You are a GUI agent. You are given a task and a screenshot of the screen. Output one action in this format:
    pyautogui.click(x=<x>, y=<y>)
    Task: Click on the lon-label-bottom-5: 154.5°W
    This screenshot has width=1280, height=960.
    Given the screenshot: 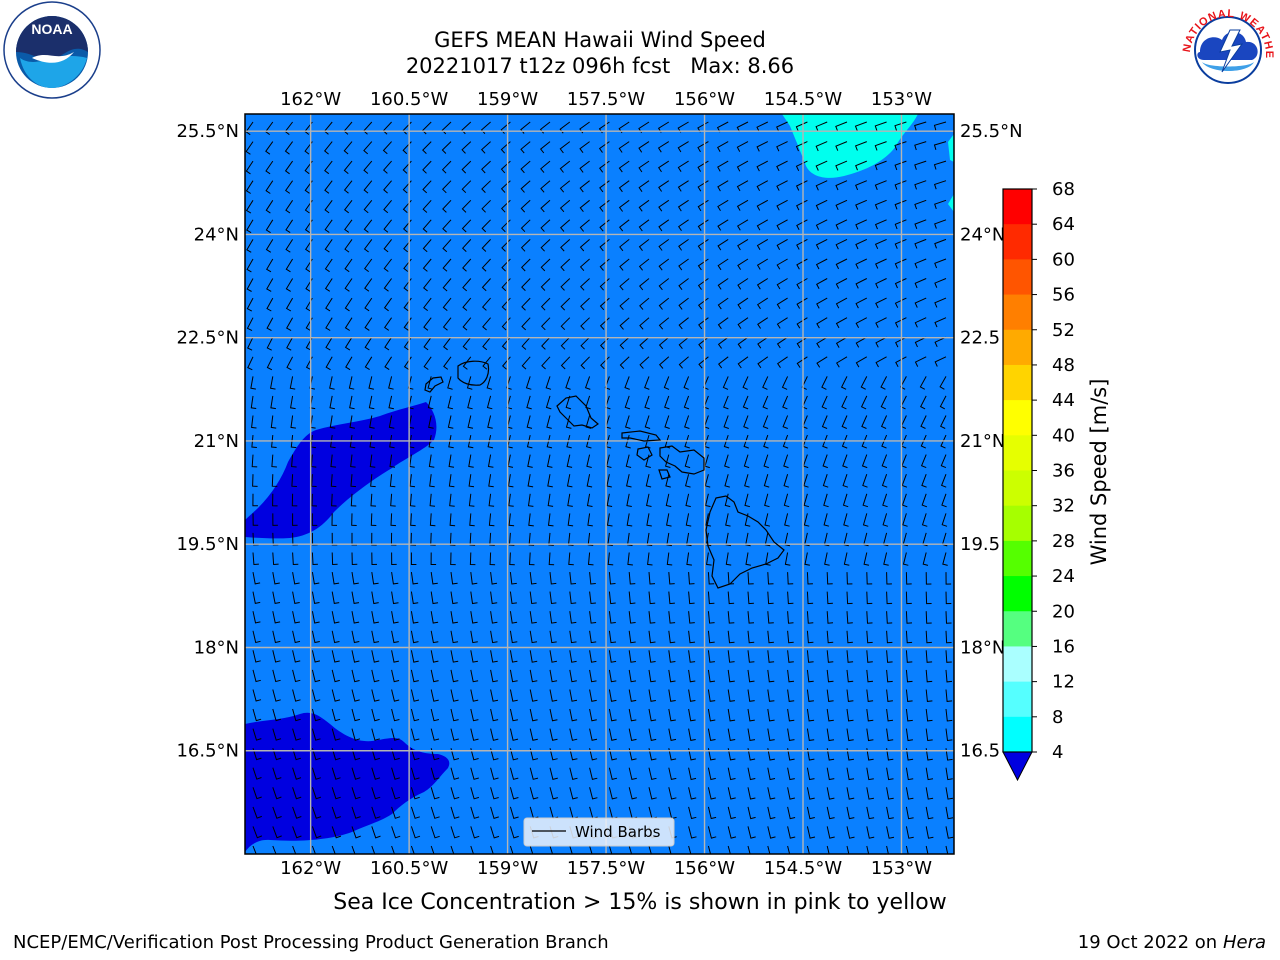 What is the action you would take?
    pyautogui.click(x=803, y=868)
    